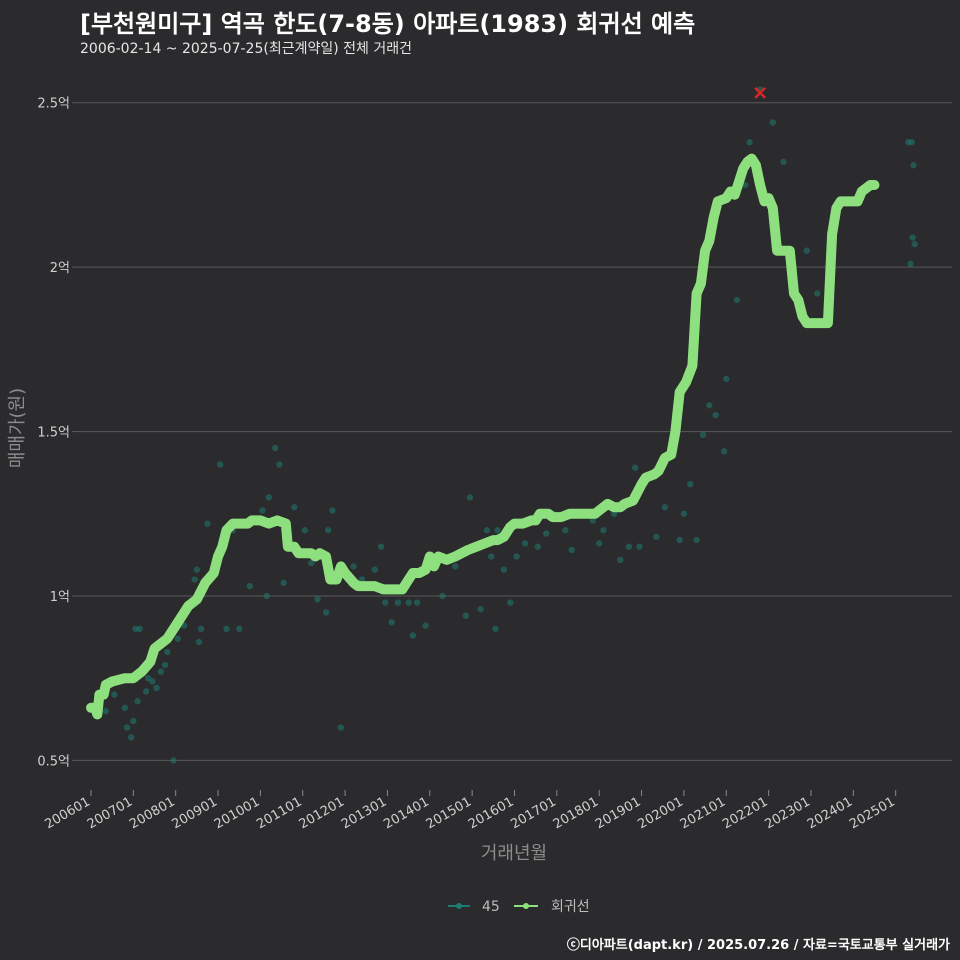 Image resolution: width=960 pixels, height=960 pixels. Describe the element at coordinates (830, 813) in the screenshot. I see `x-tick-label: 202401` at that location.